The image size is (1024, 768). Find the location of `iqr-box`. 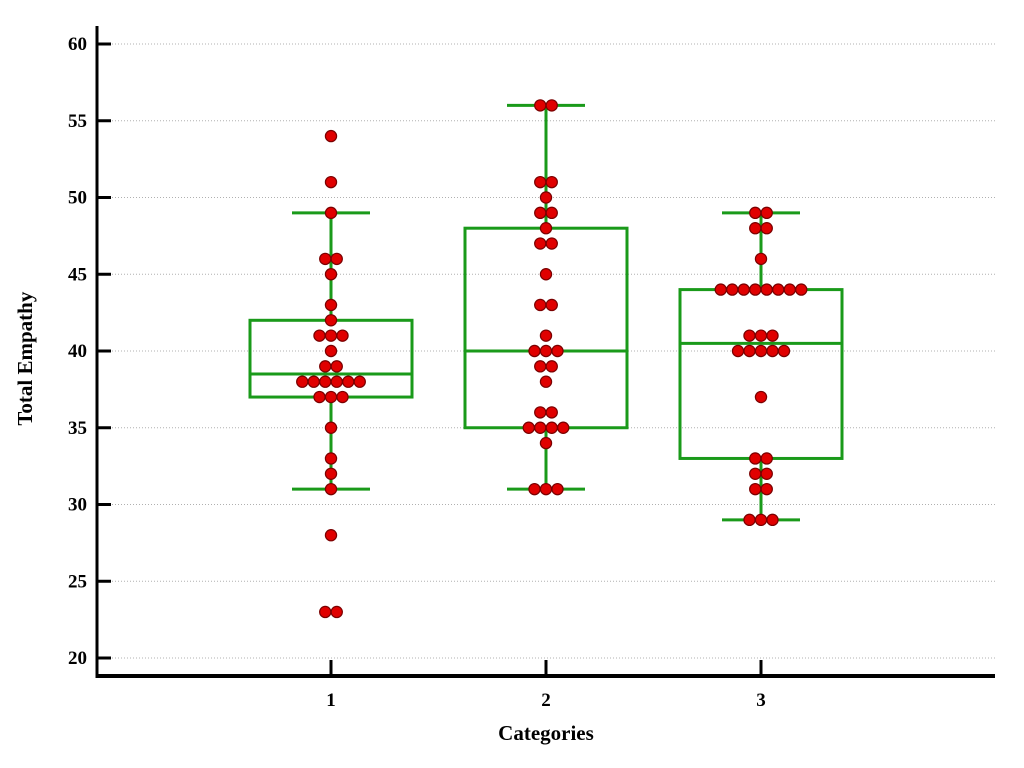

iqr-box is located at coordinates (546, 328).